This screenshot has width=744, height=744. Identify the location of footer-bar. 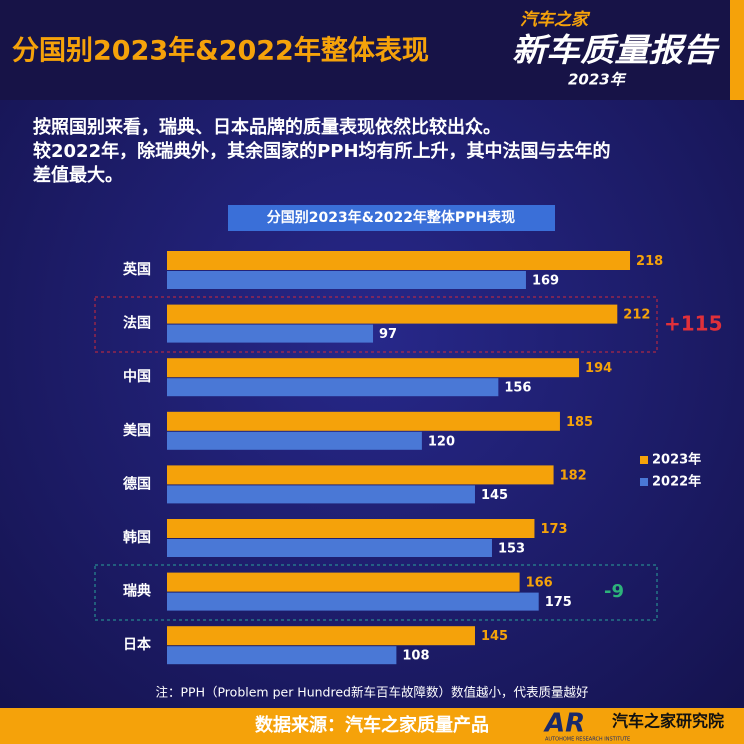
(372, 726).